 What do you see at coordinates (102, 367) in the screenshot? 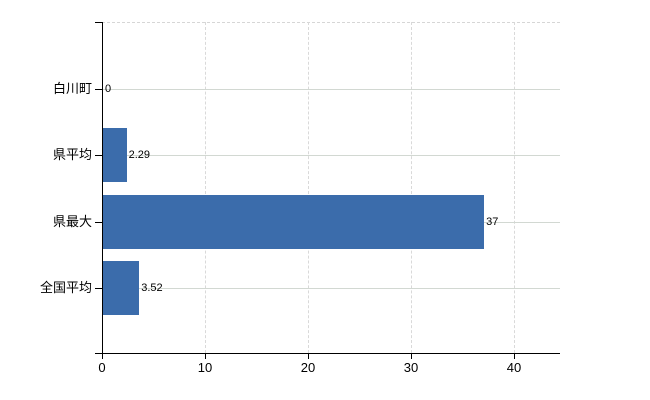
I see `x-tick-label: 0` at bounding box center [102, 367].